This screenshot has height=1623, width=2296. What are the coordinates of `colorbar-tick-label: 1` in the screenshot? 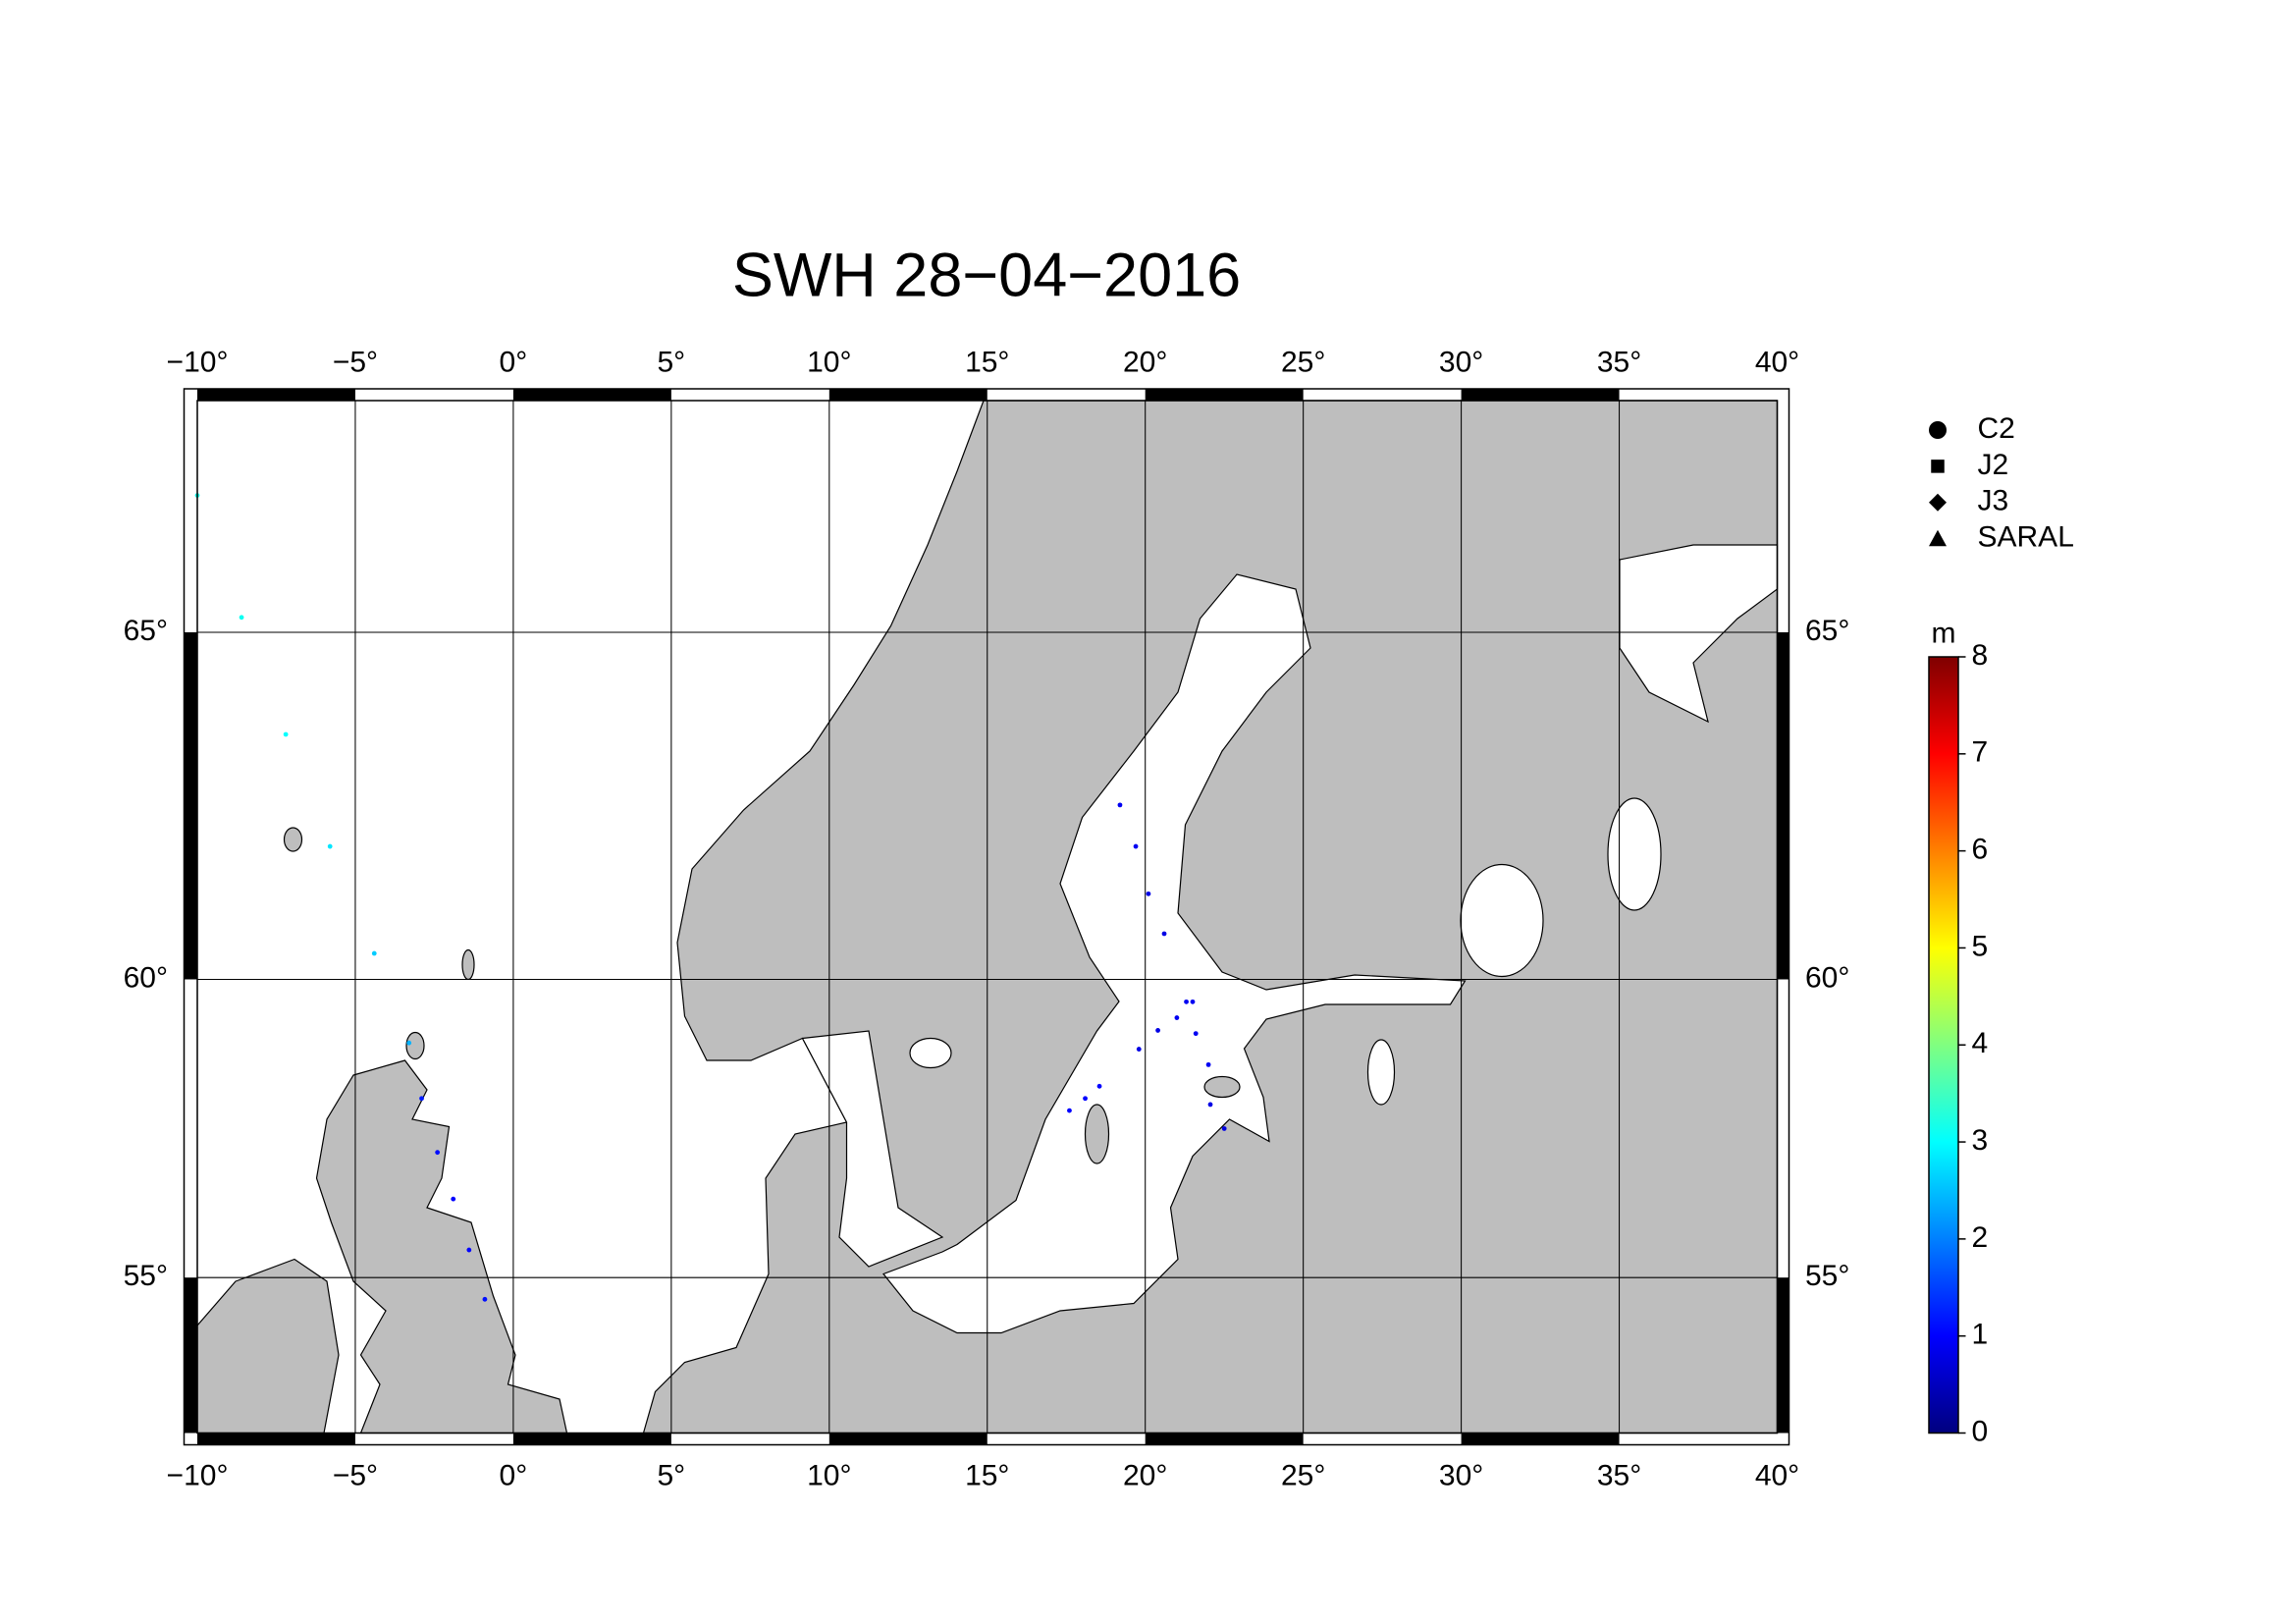 It's located at (1980, 1335).